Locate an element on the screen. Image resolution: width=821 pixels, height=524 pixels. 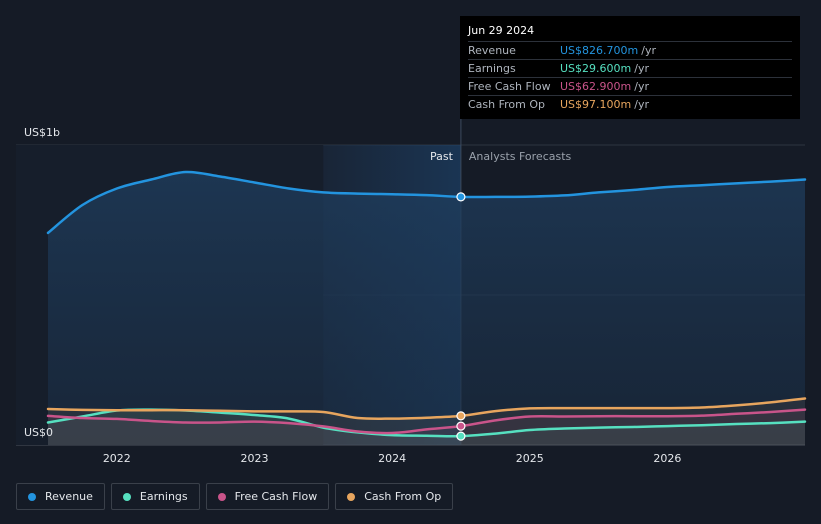
cash-from-op-line is located at coordinates (426, 408).